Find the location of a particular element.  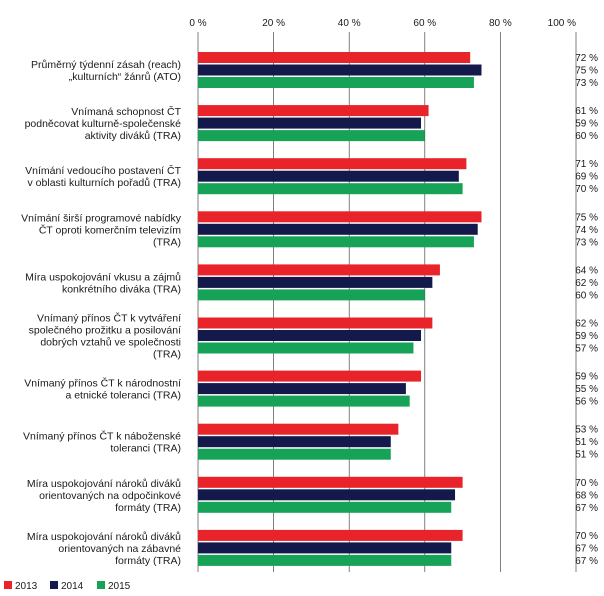

x-tick-label: 40 % is located at coordinates (349, 23).